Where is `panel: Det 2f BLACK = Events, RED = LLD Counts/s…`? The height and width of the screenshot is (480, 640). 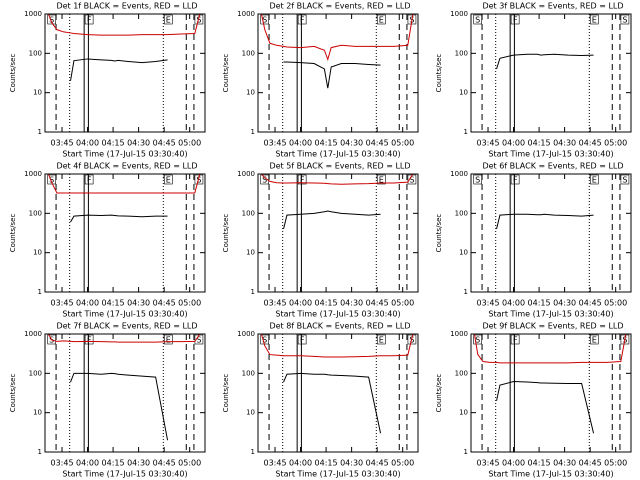 panel: Det 2f BLACK = Events, RED = LLD Counts/s… is located at coordinates (320, 80).